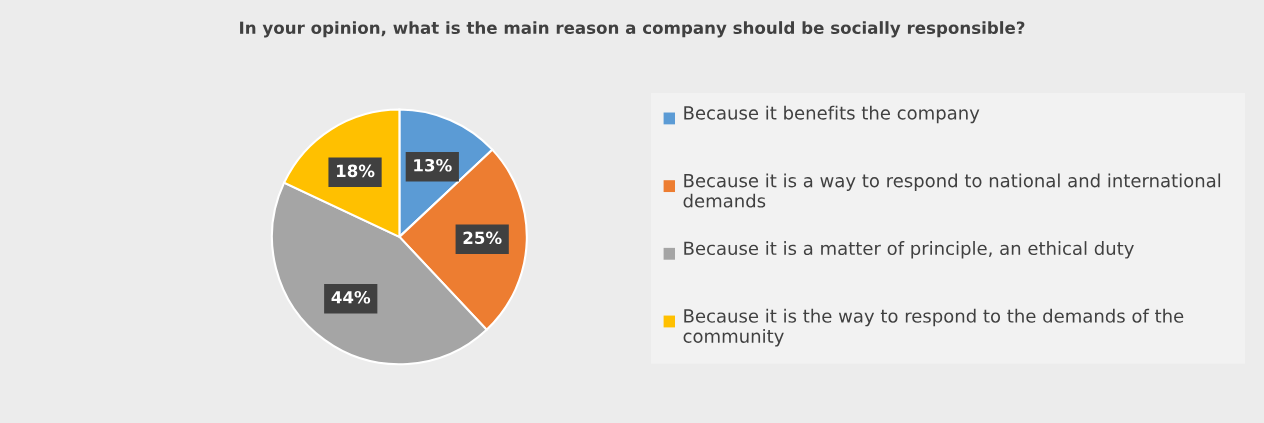  What do you see at coordinates (952, 190) in the screenshot?
I see `legend-label: Because it is a way to respond to national and international demands` at bounding box center [952, 190].